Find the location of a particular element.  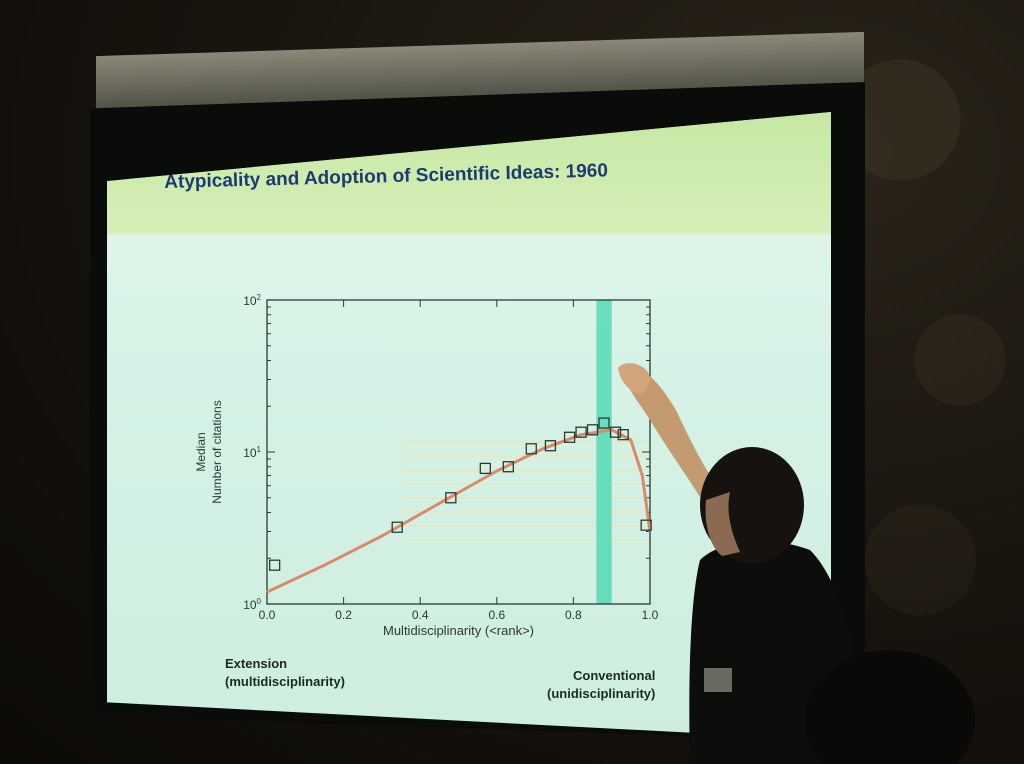

extension-label-line2: (multidisciplinarity) is located at coordinates (285, 681).